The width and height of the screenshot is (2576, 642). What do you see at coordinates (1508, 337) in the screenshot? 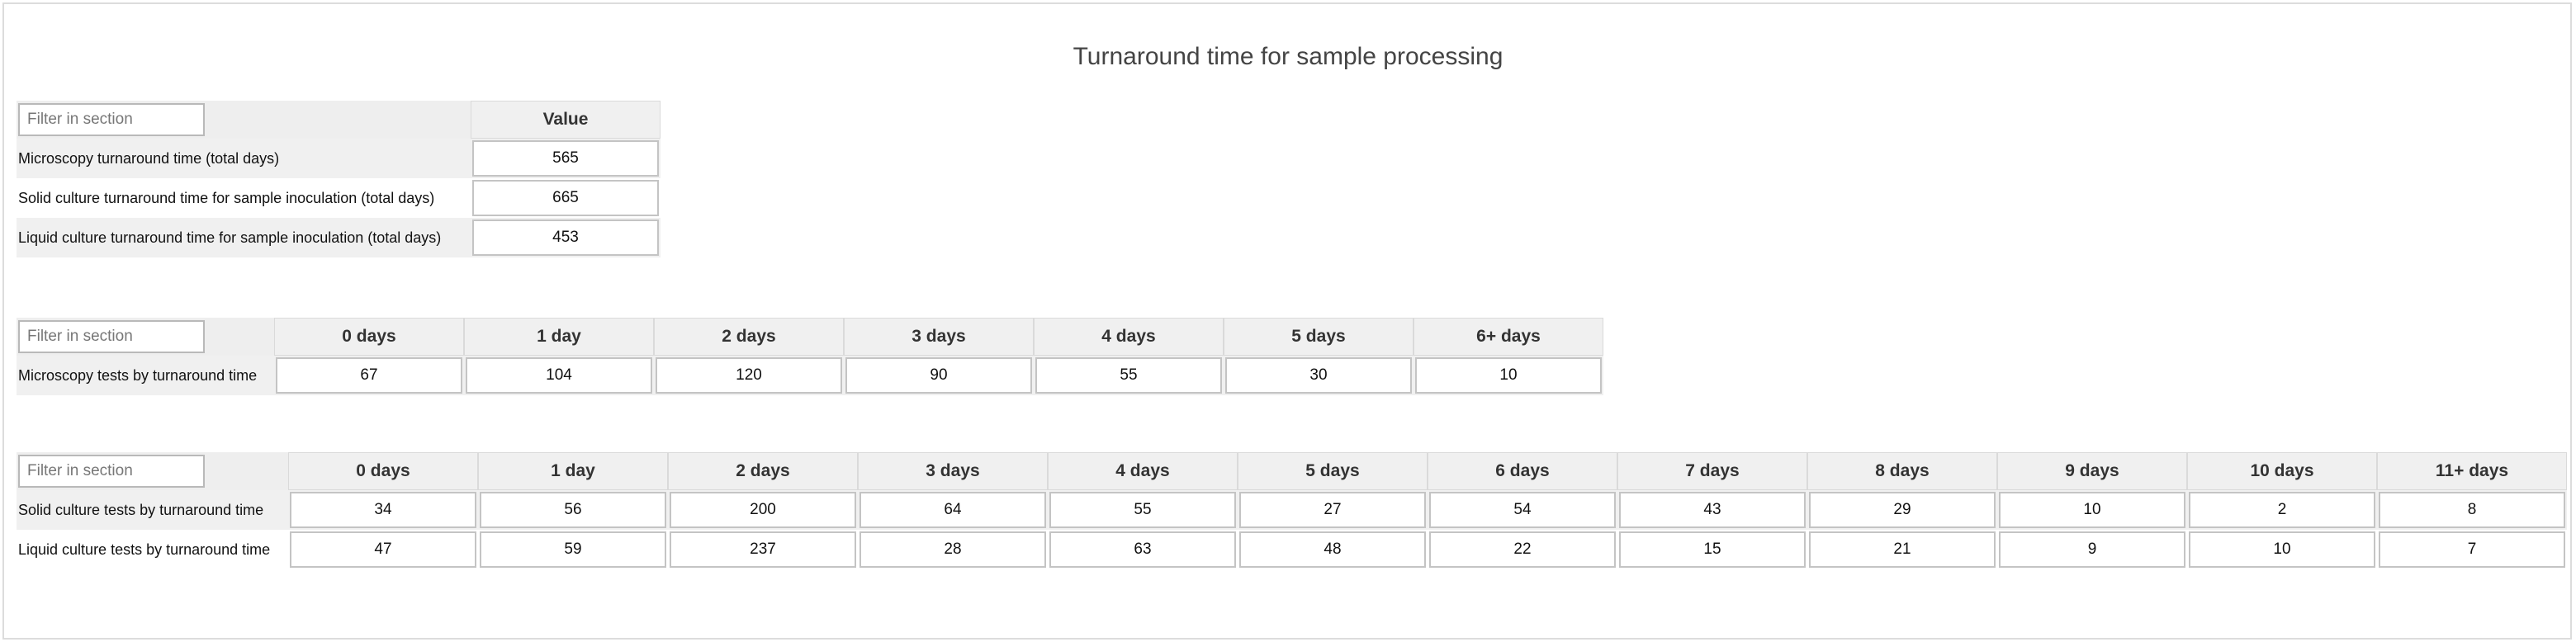
I see `column-header-6-days: 6+ days` at bounding box center [1508, 337].